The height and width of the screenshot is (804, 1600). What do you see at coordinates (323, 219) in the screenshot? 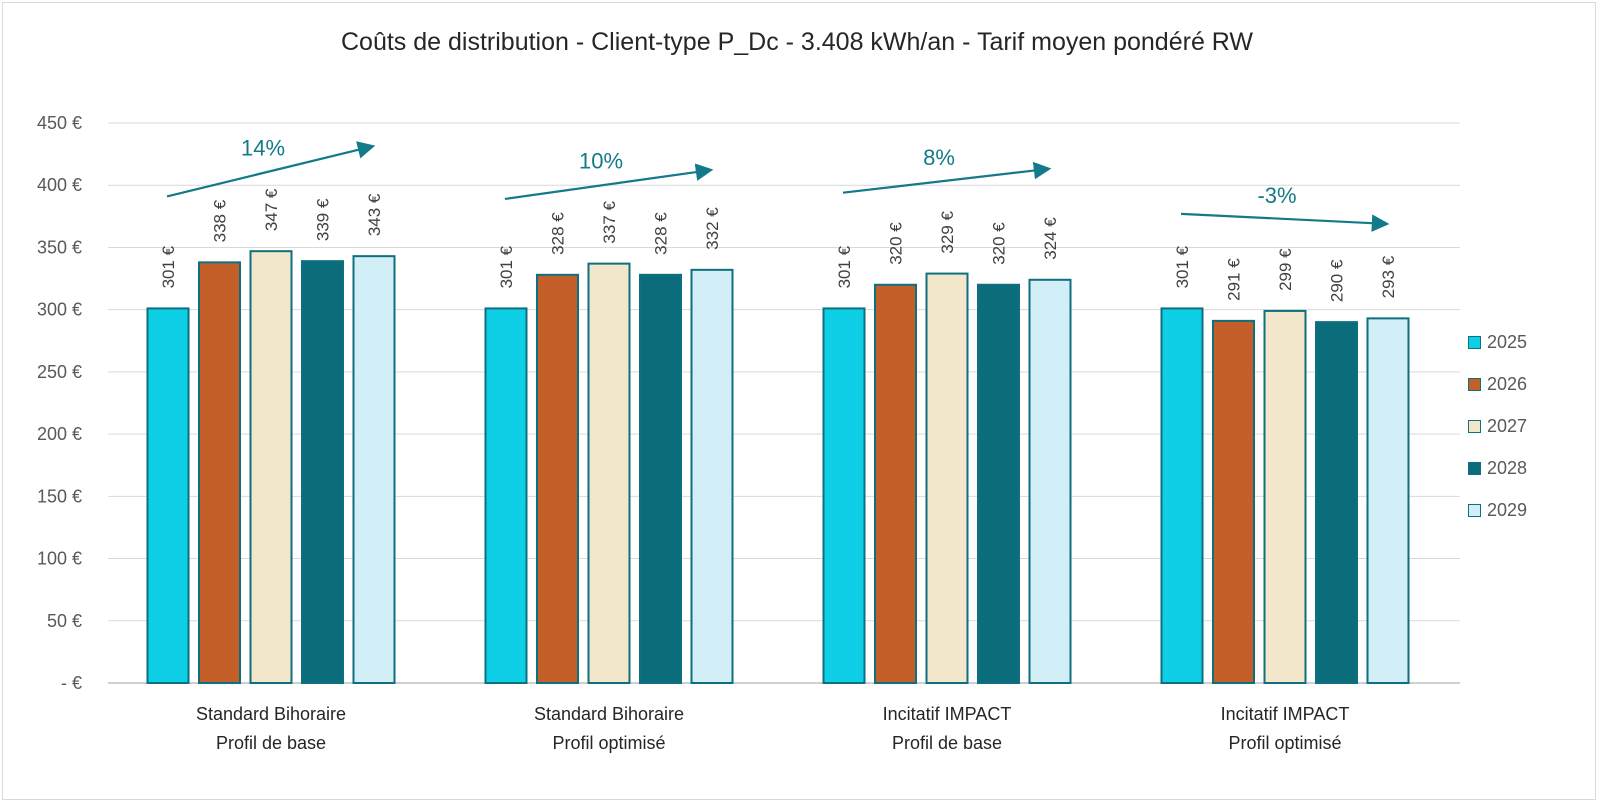
I see `data-label: 339 €` at bounding box center [323, 219].